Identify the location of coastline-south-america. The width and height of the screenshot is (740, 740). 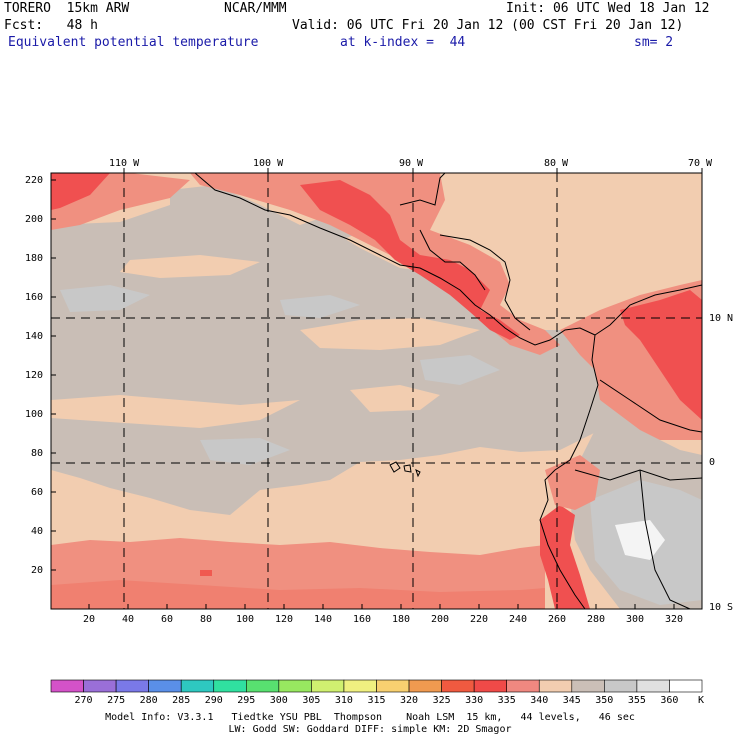
(648, 310).